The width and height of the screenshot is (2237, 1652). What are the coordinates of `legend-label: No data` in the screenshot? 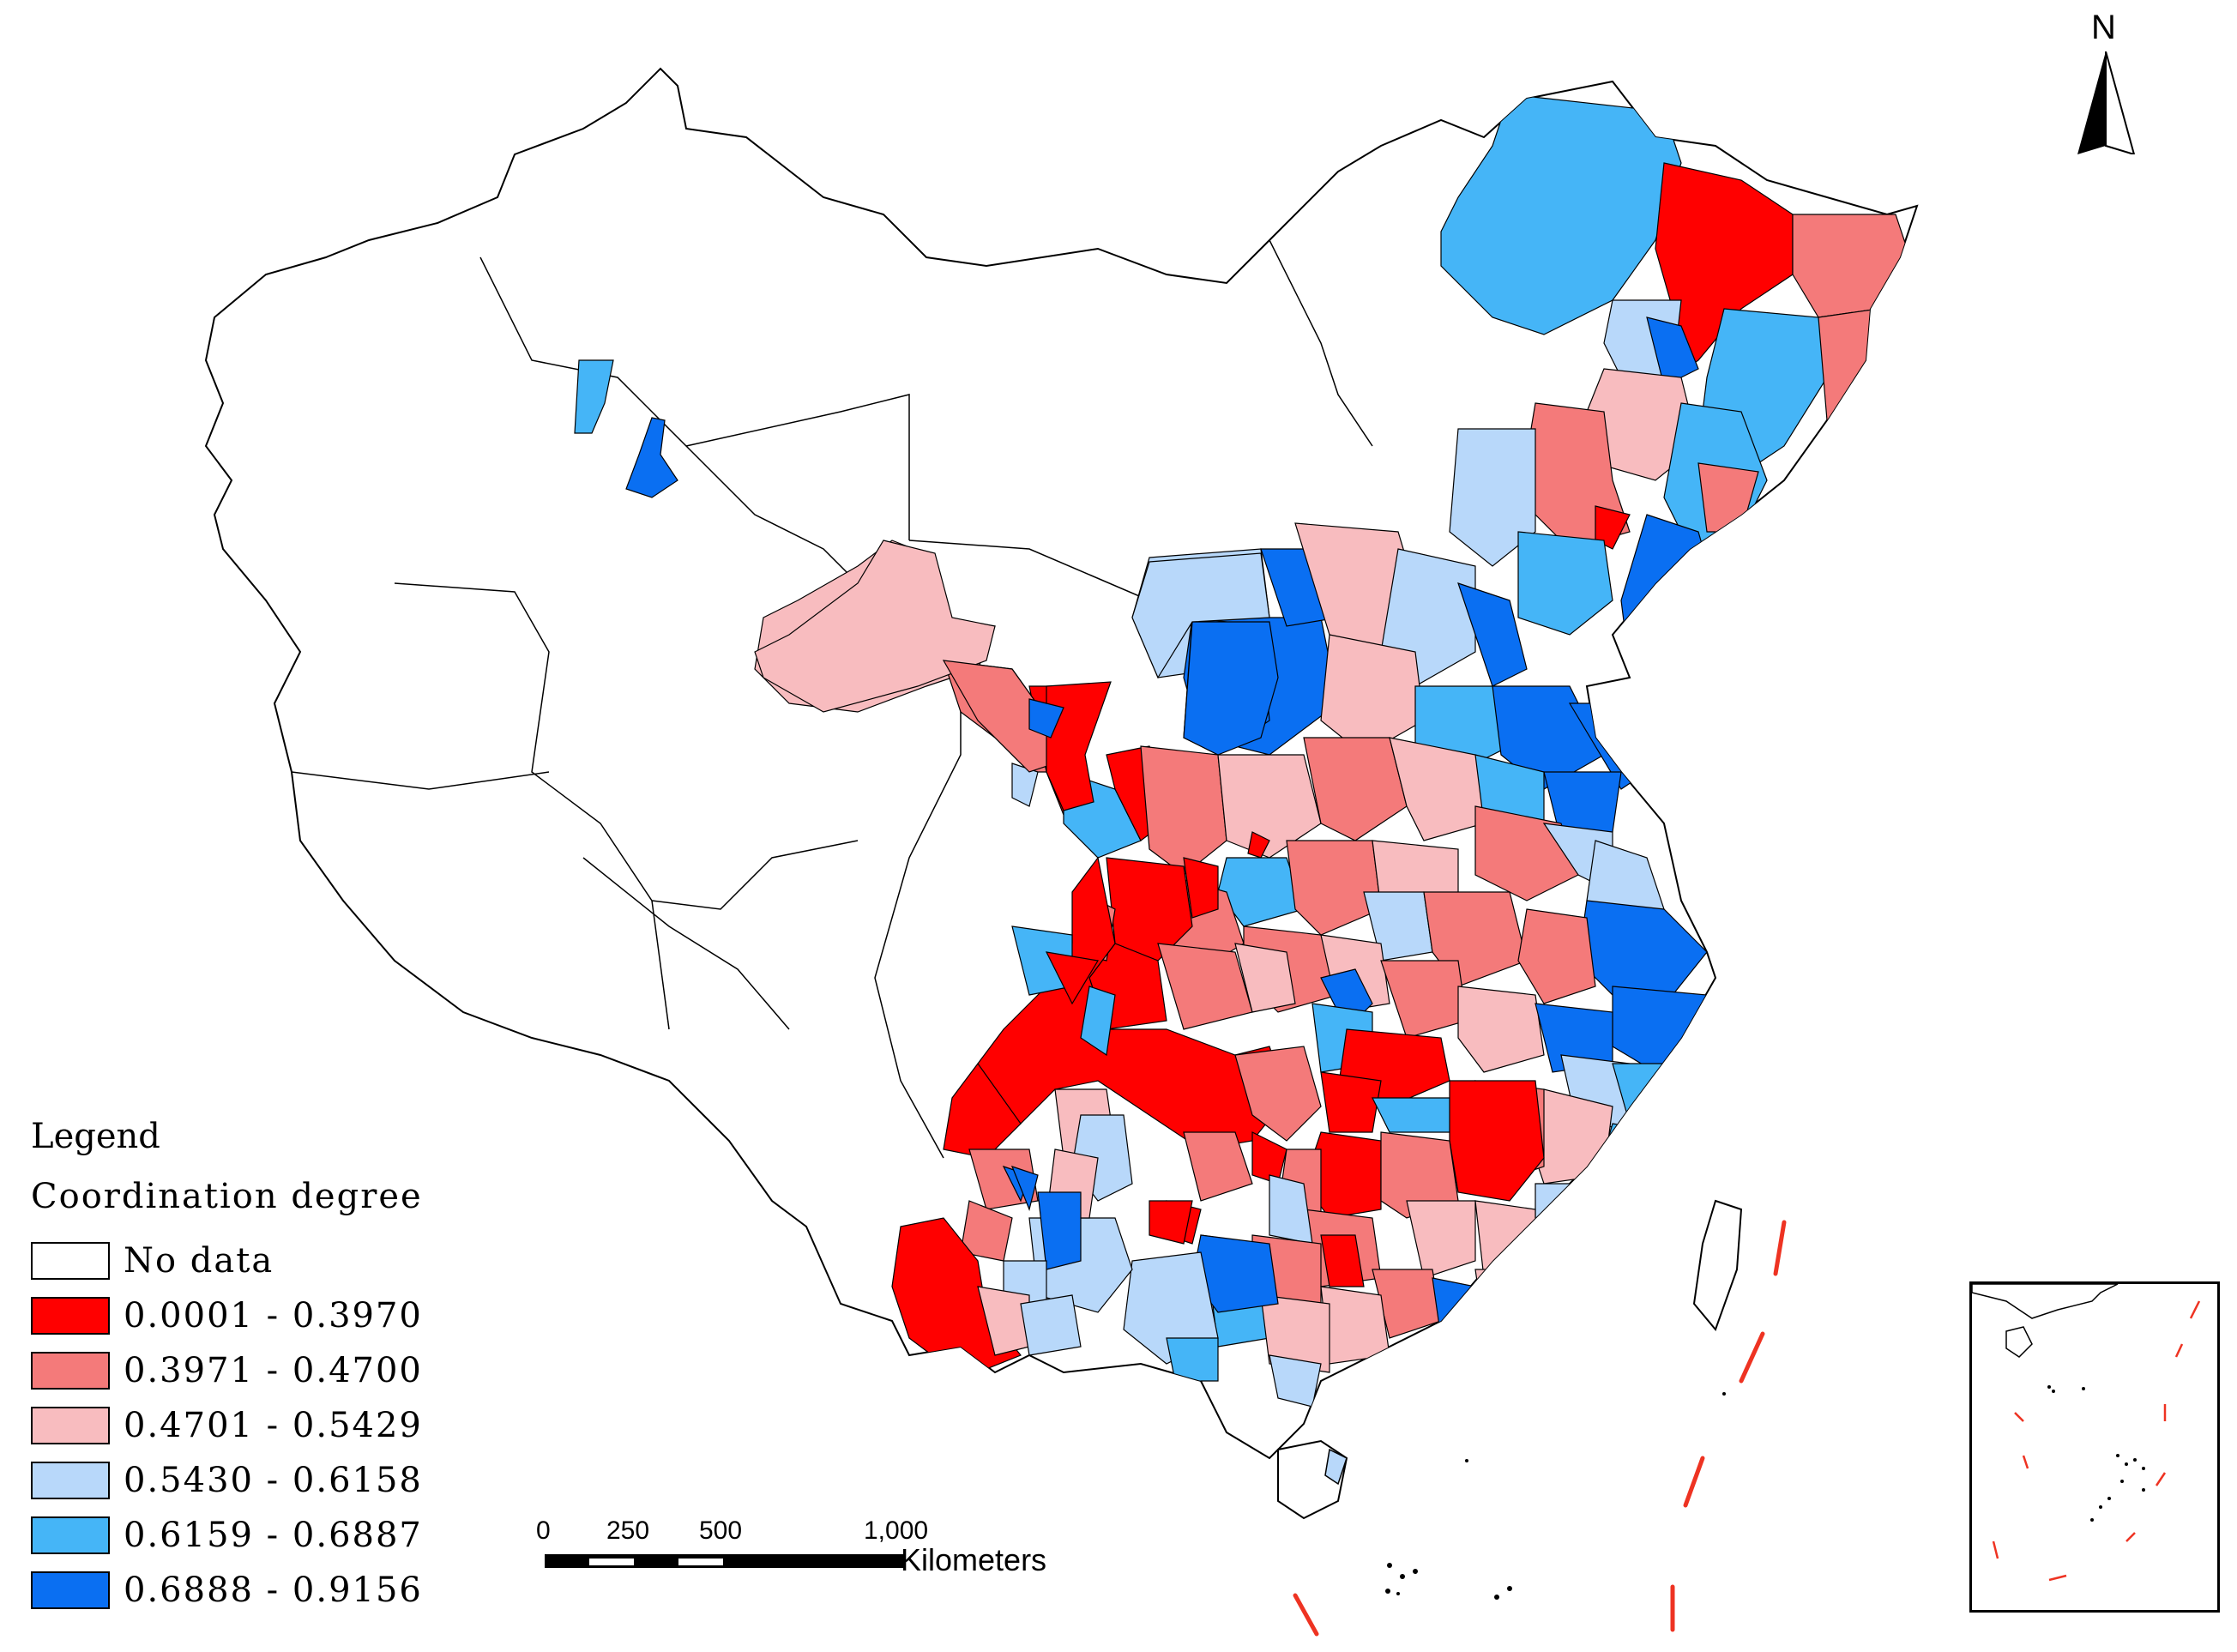 It's located at (199, 1261).